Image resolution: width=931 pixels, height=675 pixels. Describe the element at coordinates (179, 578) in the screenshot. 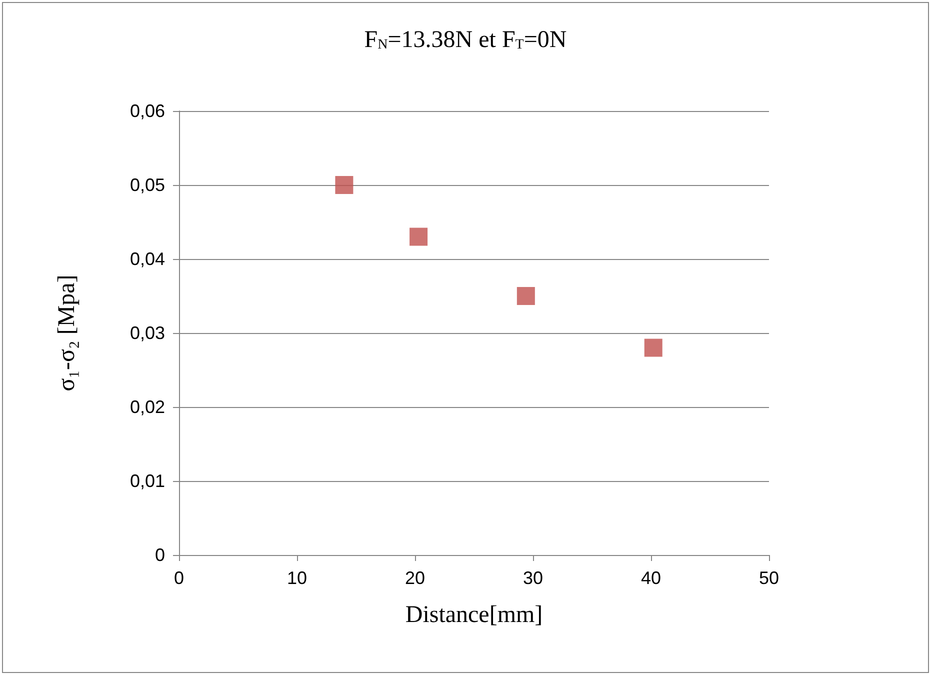

I see `x-tick-label: 0` at that location.